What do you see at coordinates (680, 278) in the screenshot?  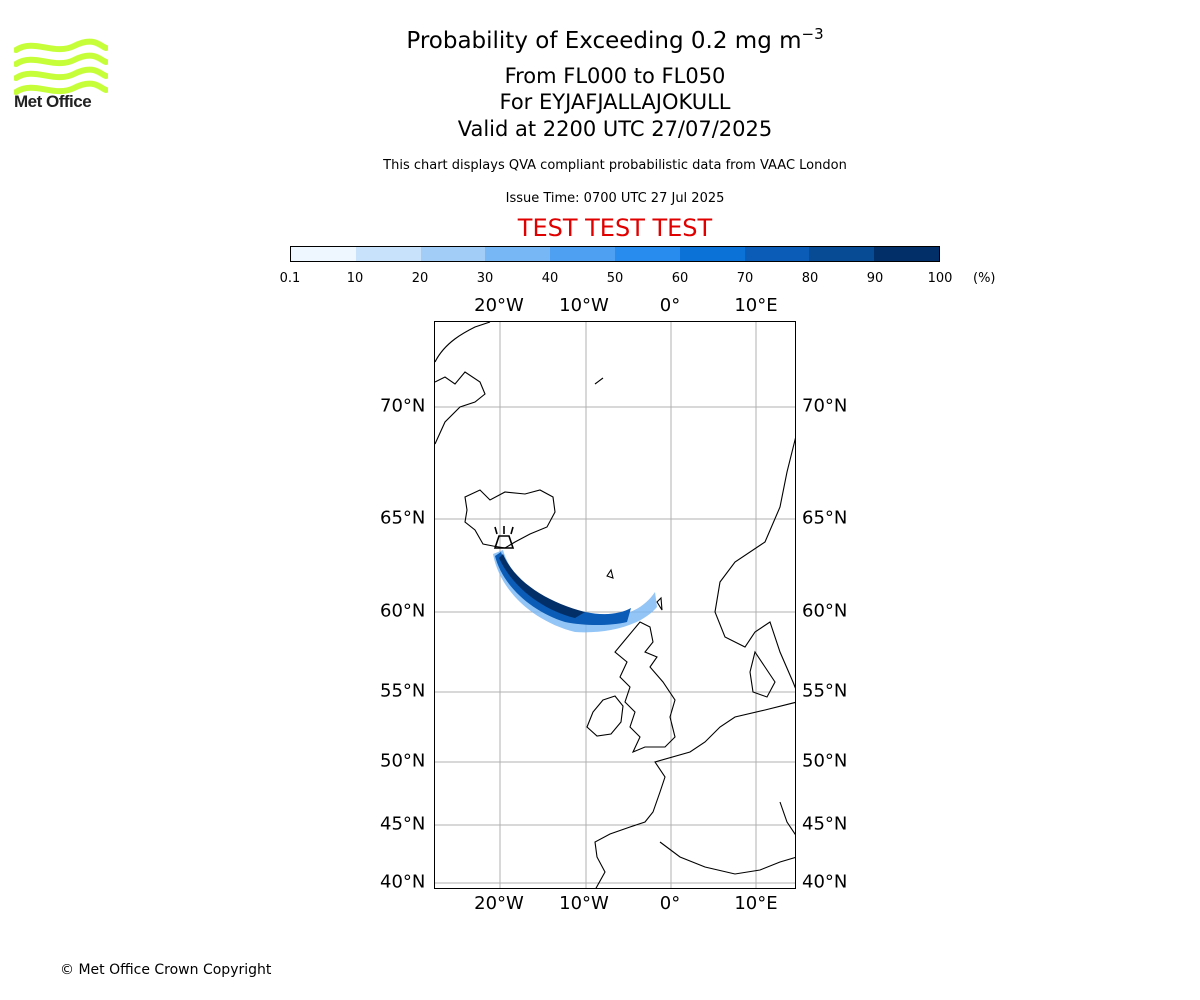 I see `colorbar-tick-label: 60` at bounding box center [680, 278].